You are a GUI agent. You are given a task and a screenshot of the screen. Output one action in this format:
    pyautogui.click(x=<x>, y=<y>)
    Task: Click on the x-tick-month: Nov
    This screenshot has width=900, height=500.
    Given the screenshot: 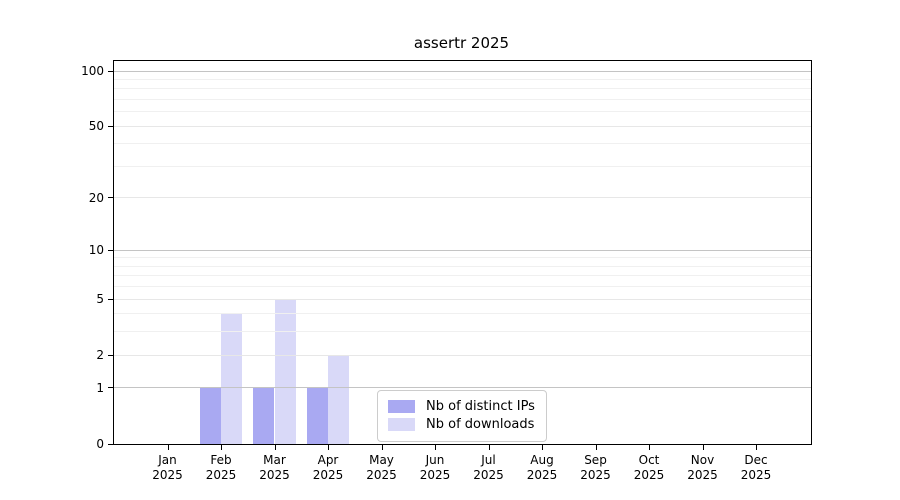 What is the action you would take?
    pyautogui.click(x=702, y=460)
    